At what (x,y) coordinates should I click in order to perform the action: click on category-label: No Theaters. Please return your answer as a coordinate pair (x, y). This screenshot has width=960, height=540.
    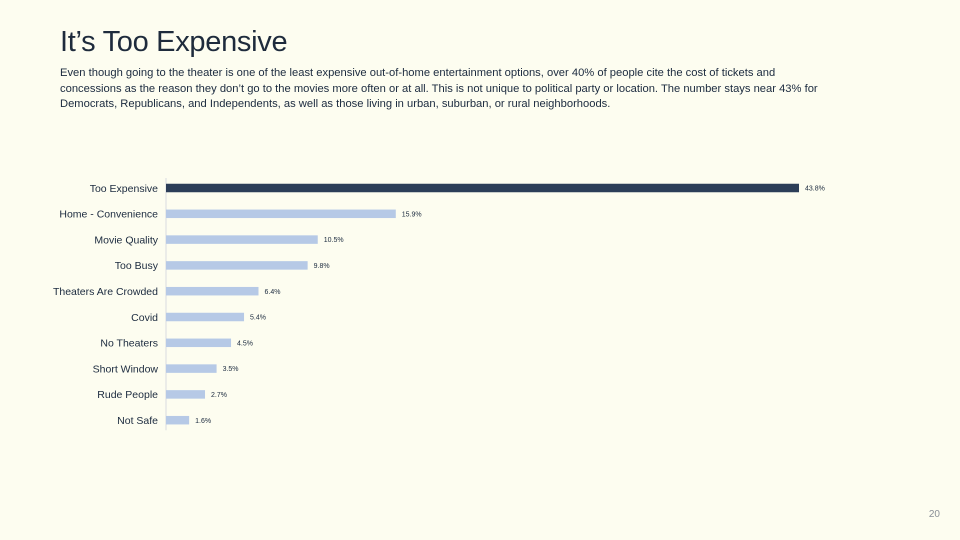
    Looking at the image, I should click on (129, 344).